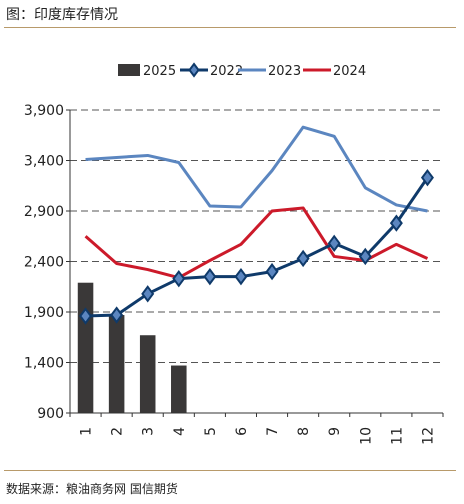 The image size is (464, 504). I want to click on legend-label: 2024, so click(349, 71).